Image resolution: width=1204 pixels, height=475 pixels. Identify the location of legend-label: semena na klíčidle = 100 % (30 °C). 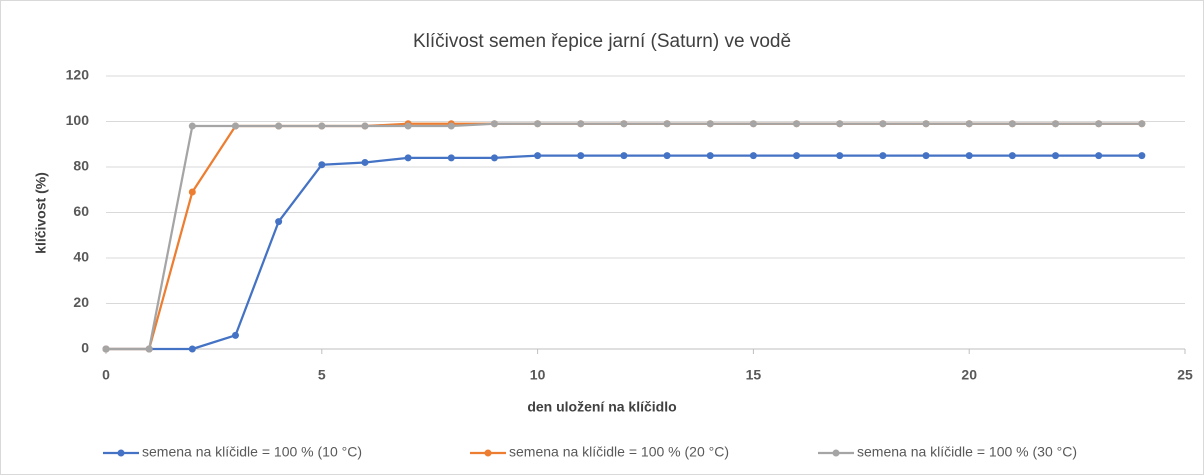
(967, 452).